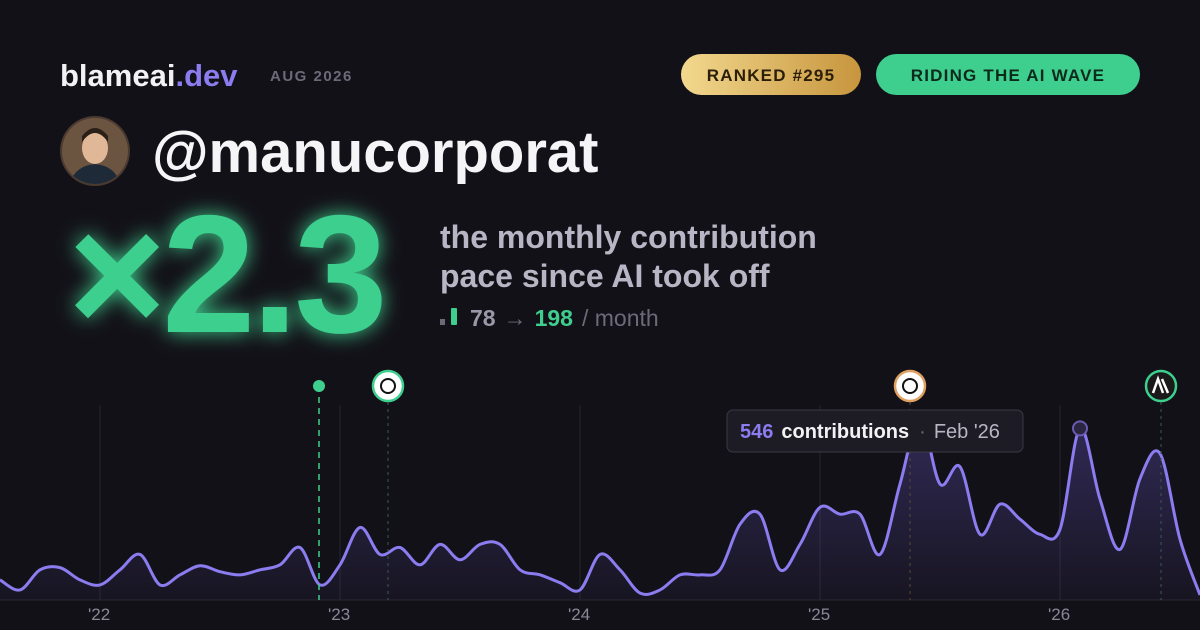 Image resolution: width=1200 pixels, height=630 pixels. I want to click on rank-badge-text: RANKED #295, so click(771, 75).